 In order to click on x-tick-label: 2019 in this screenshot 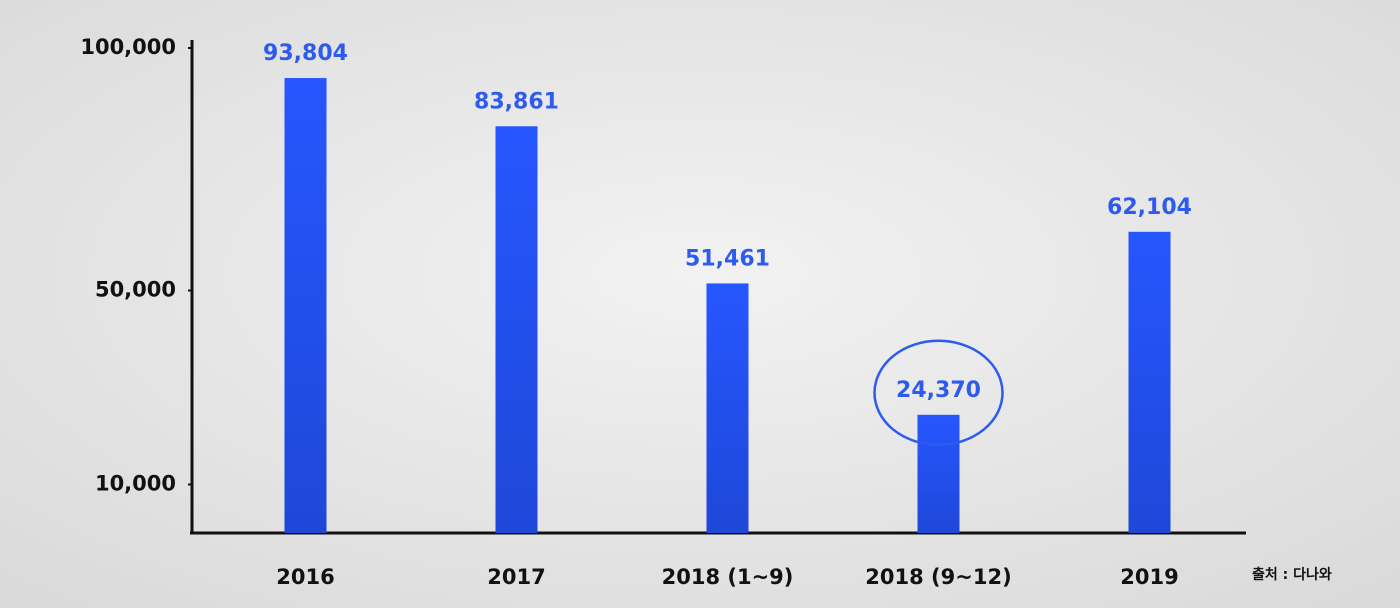, I will do `click(1149, 577)`.